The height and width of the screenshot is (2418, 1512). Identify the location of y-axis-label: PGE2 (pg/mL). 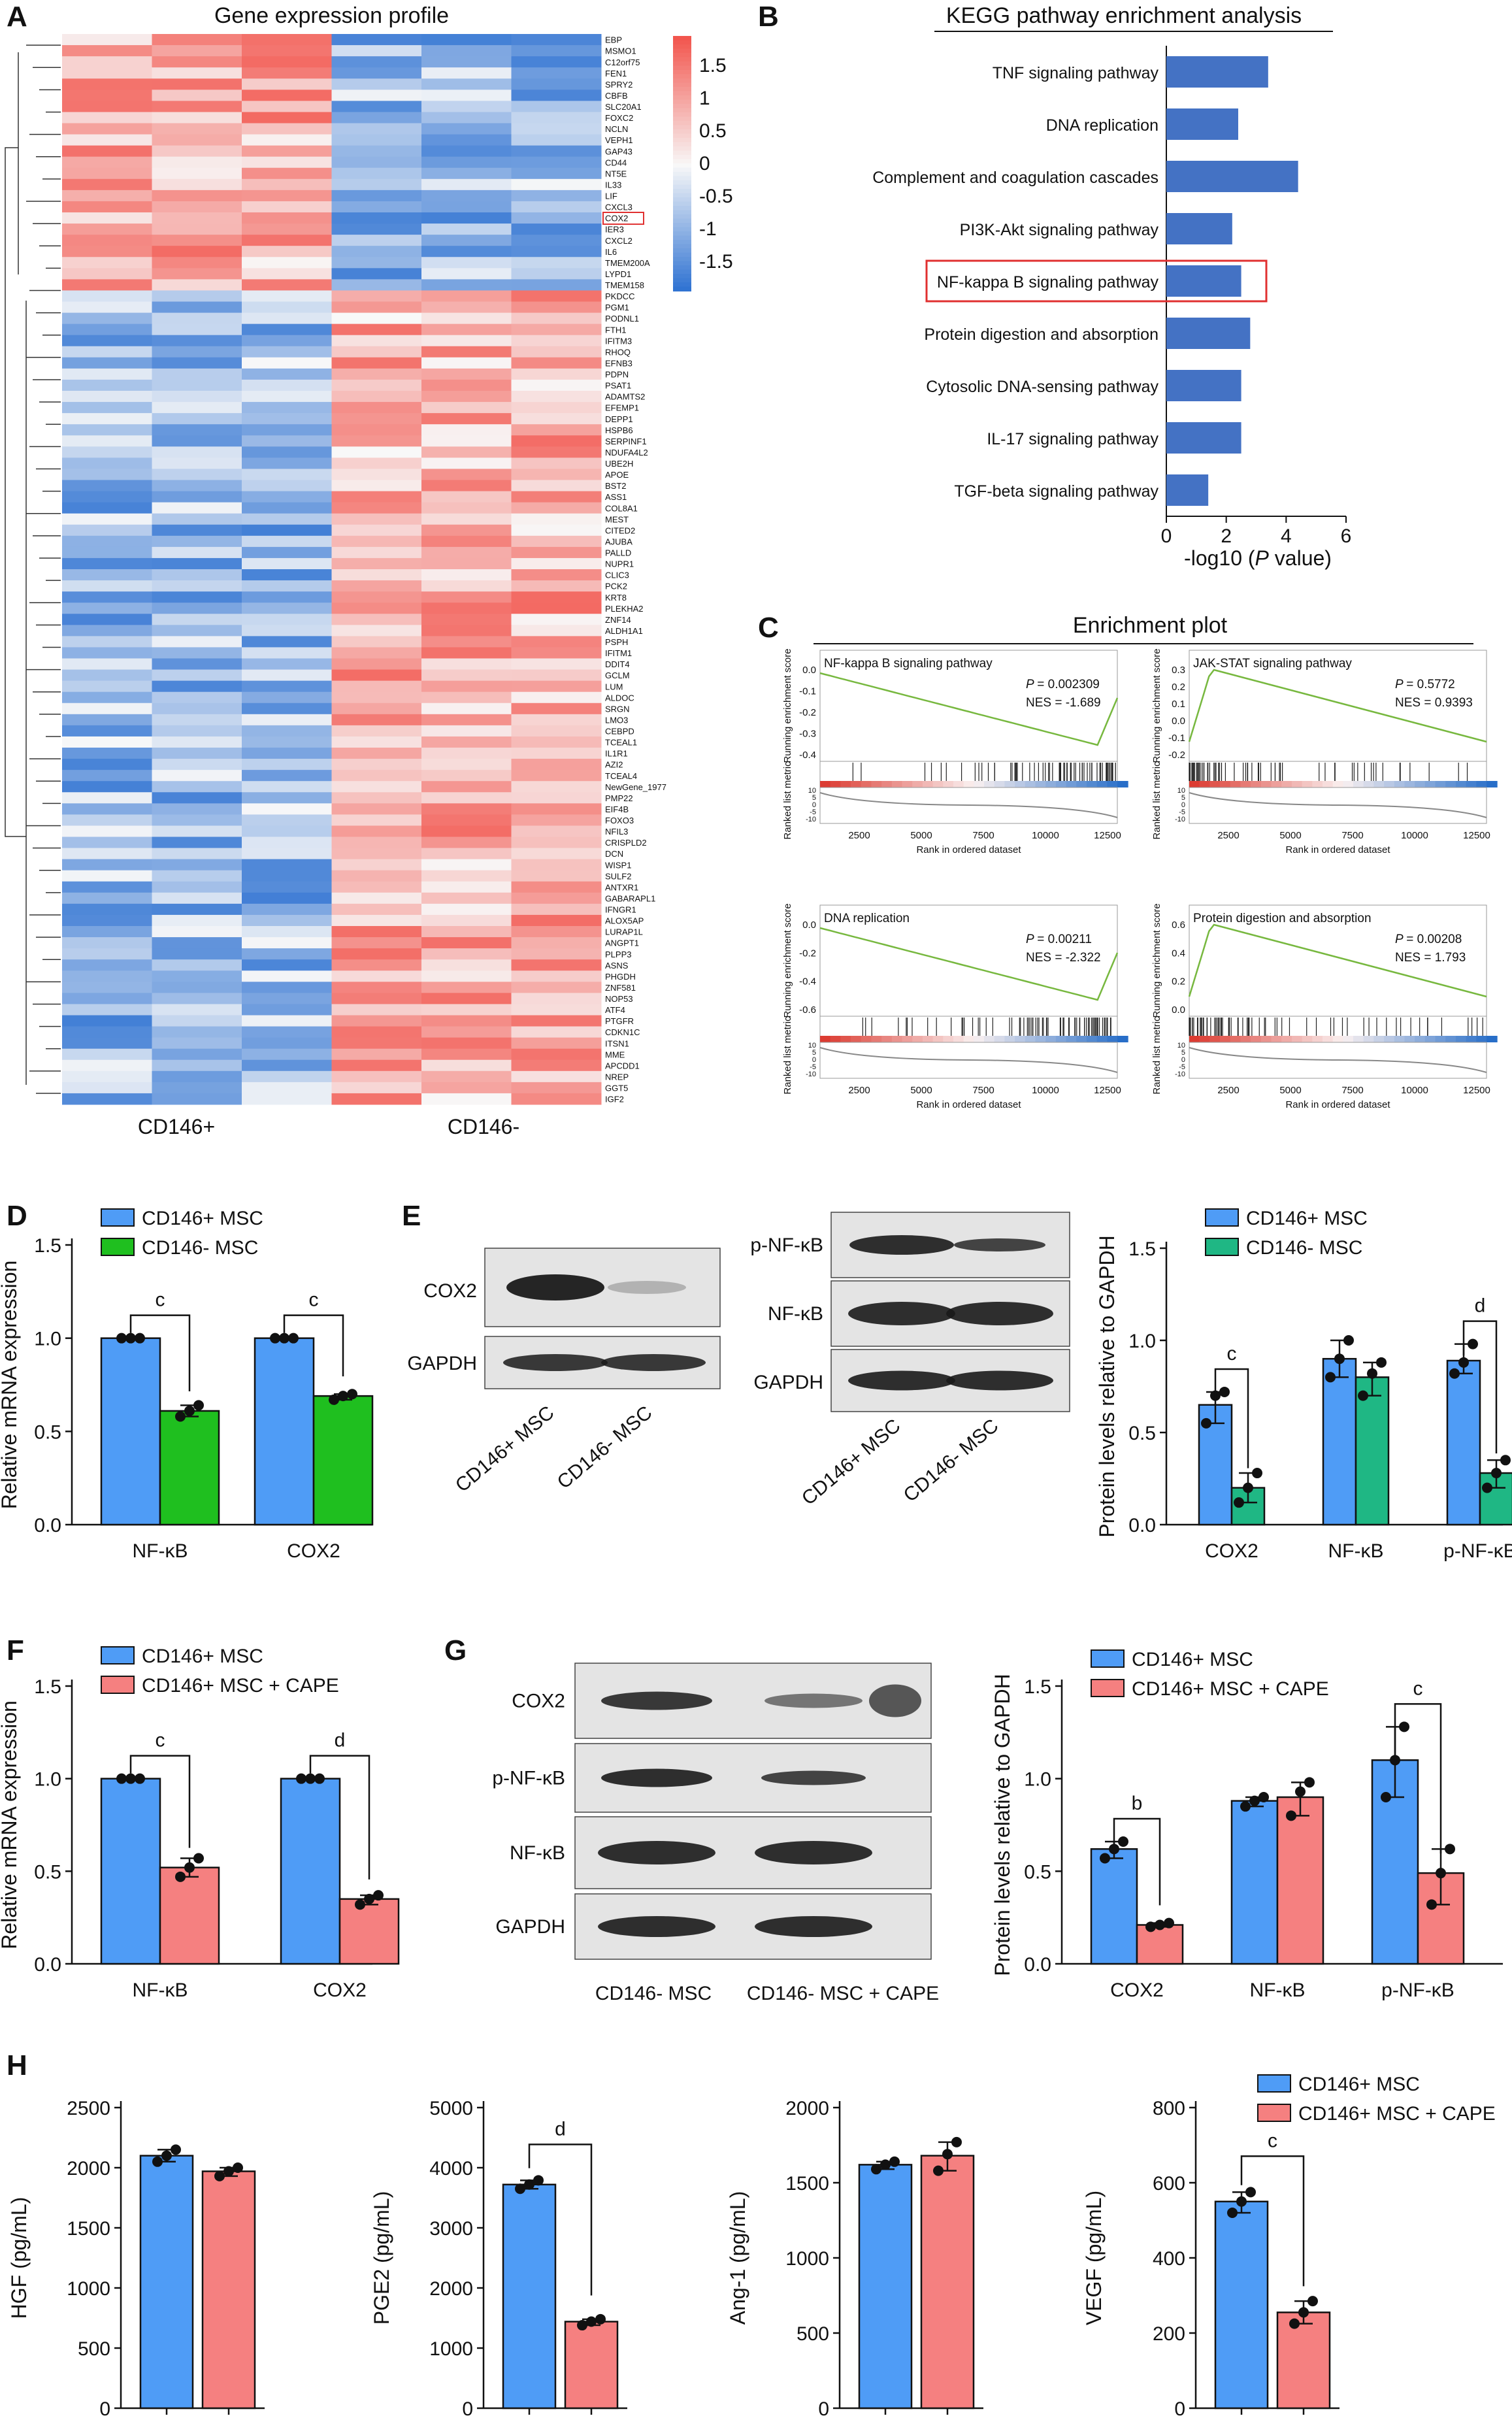
(381, 2258).